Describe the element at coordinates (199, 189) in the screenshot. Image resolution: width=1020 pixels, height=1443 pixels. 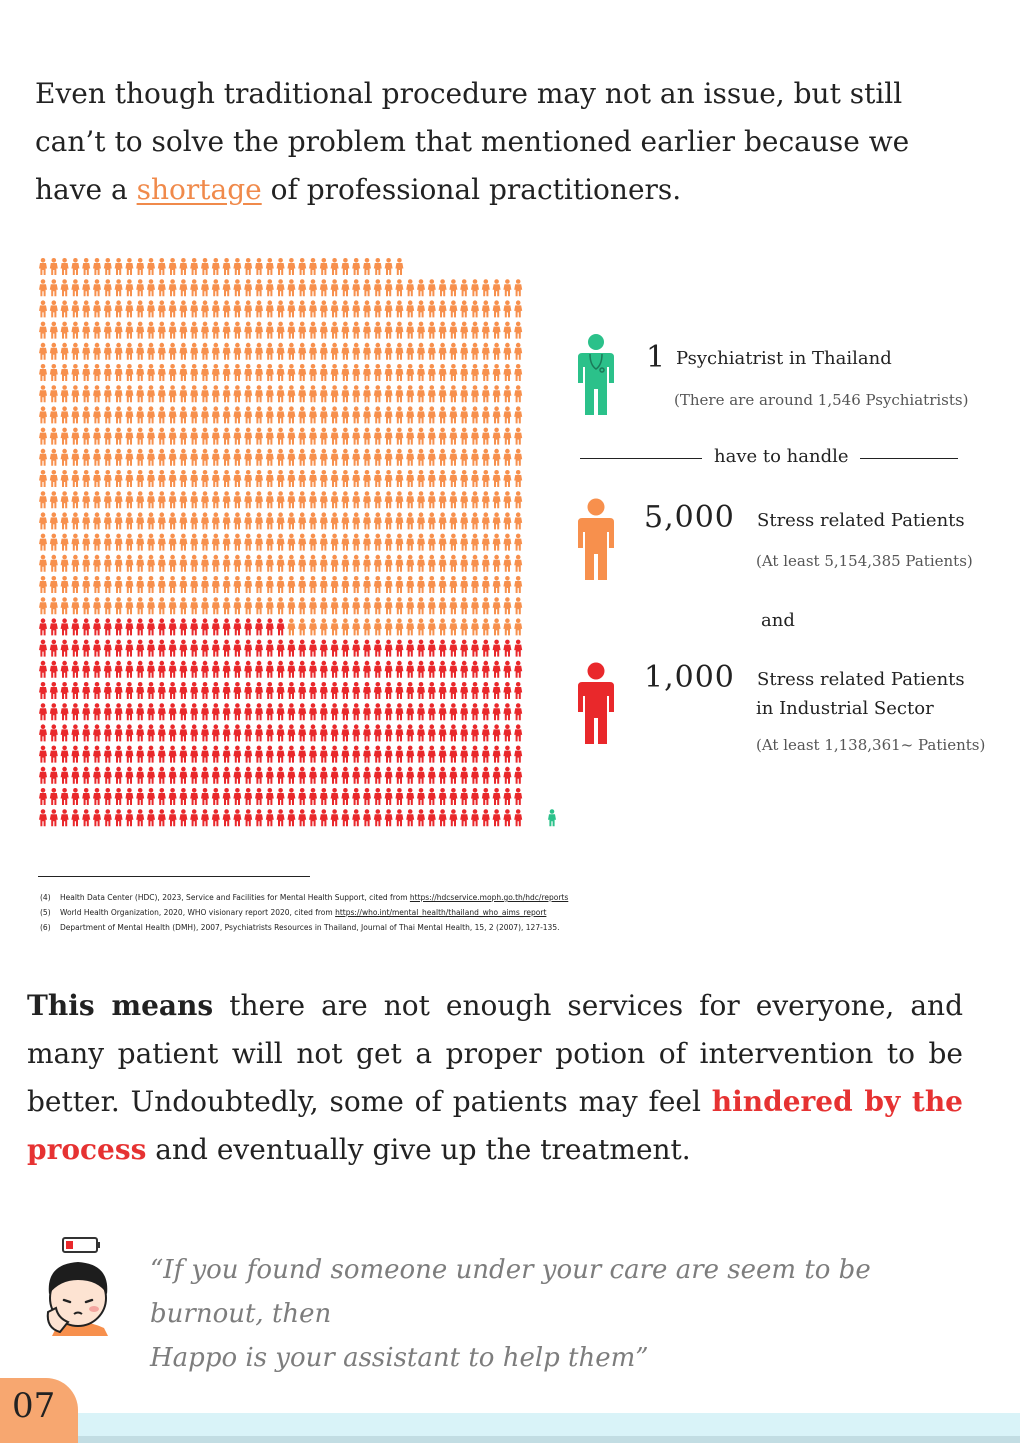
I see `shortage-link: shortage` at that location.